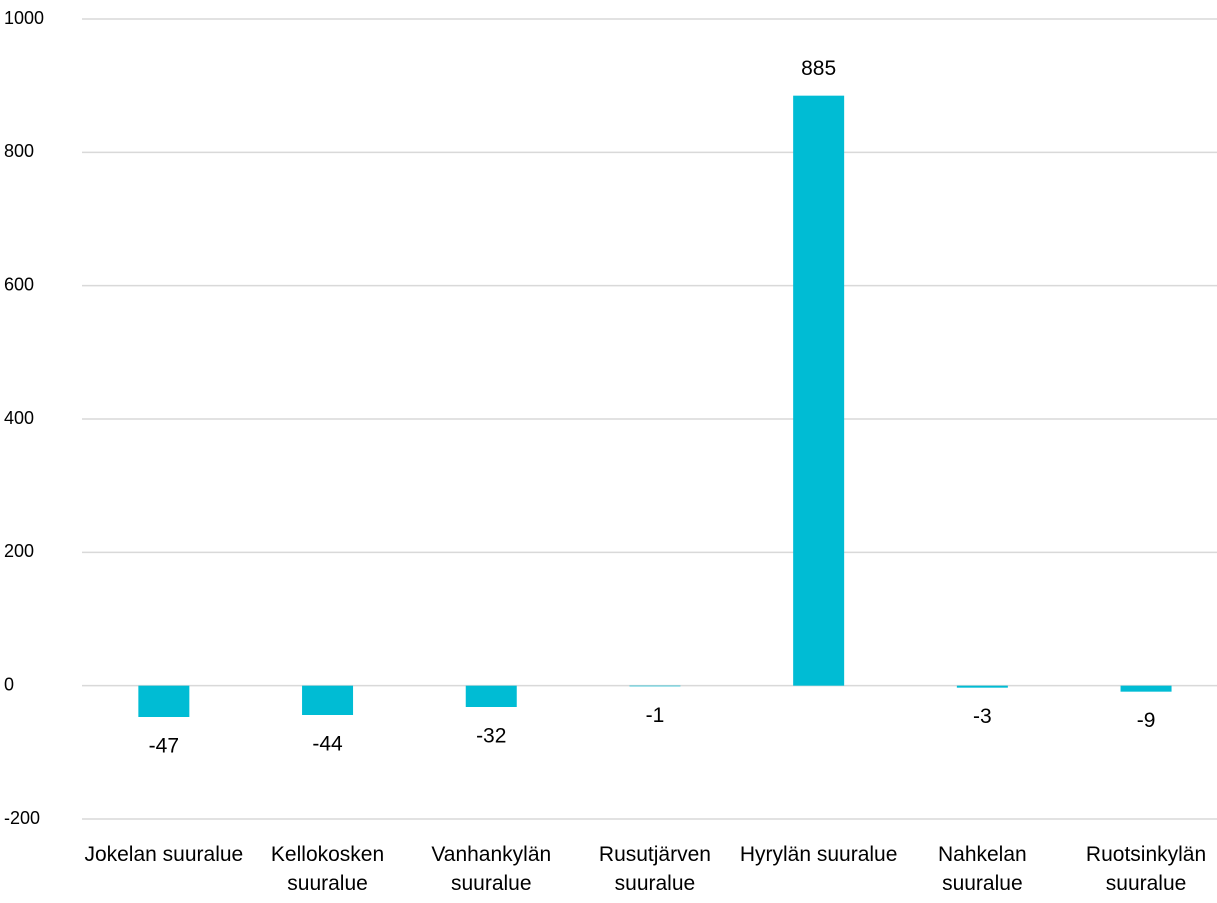  What do you see at coordinates (24, 18) in the screenshot?
I see `y-tick-label: 1000` at bounding box center [24, 18].